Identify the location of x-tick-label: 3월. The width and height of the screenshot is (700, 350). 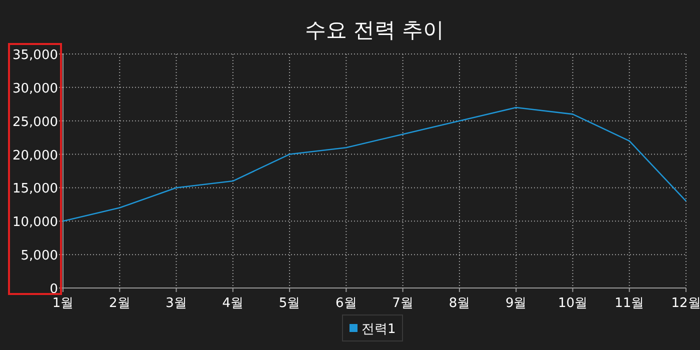
(176, 303).